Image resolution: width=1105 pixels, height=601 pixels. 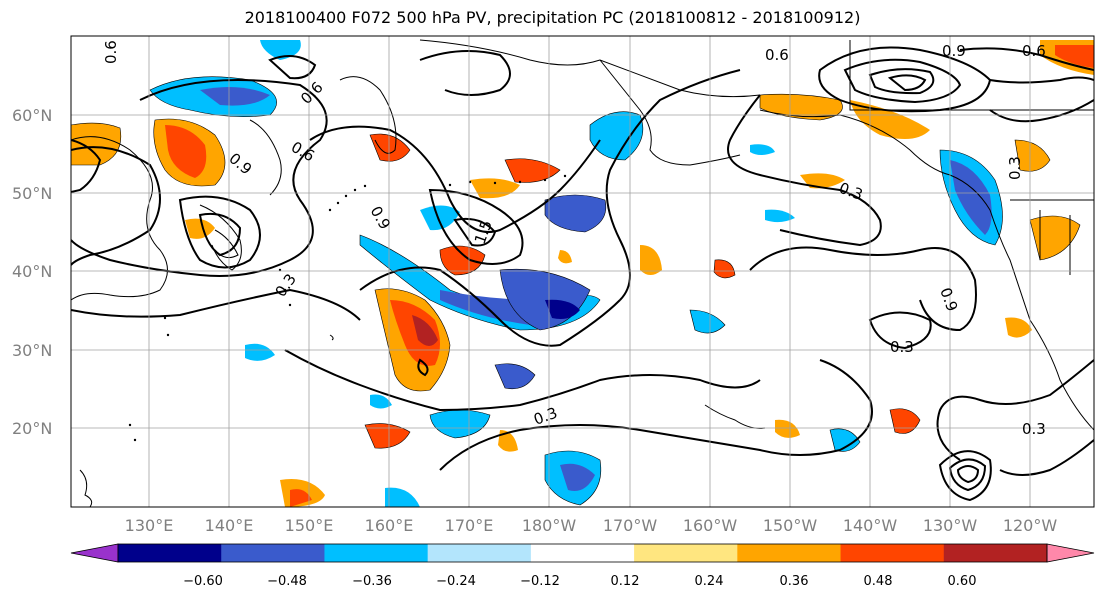 What do you see at coordinates (962, 581) in the screenshot?
I see `colorbar-tick-label: 0.60` at bounding box center [962, 581].